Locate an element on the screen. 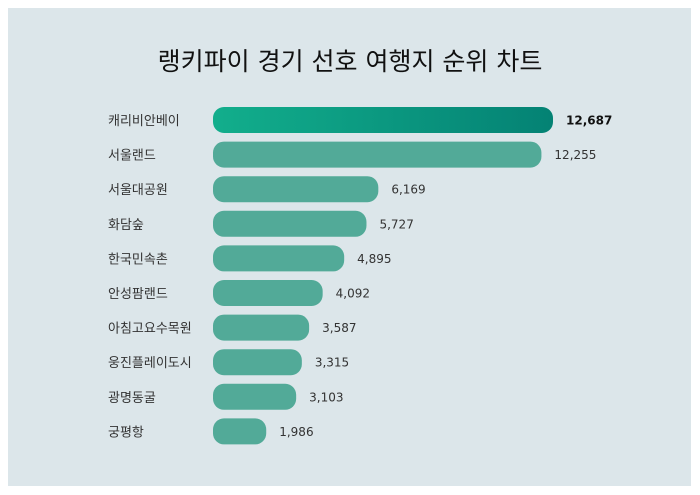  value-label: 5,727 is located at coordinates (396, 224).